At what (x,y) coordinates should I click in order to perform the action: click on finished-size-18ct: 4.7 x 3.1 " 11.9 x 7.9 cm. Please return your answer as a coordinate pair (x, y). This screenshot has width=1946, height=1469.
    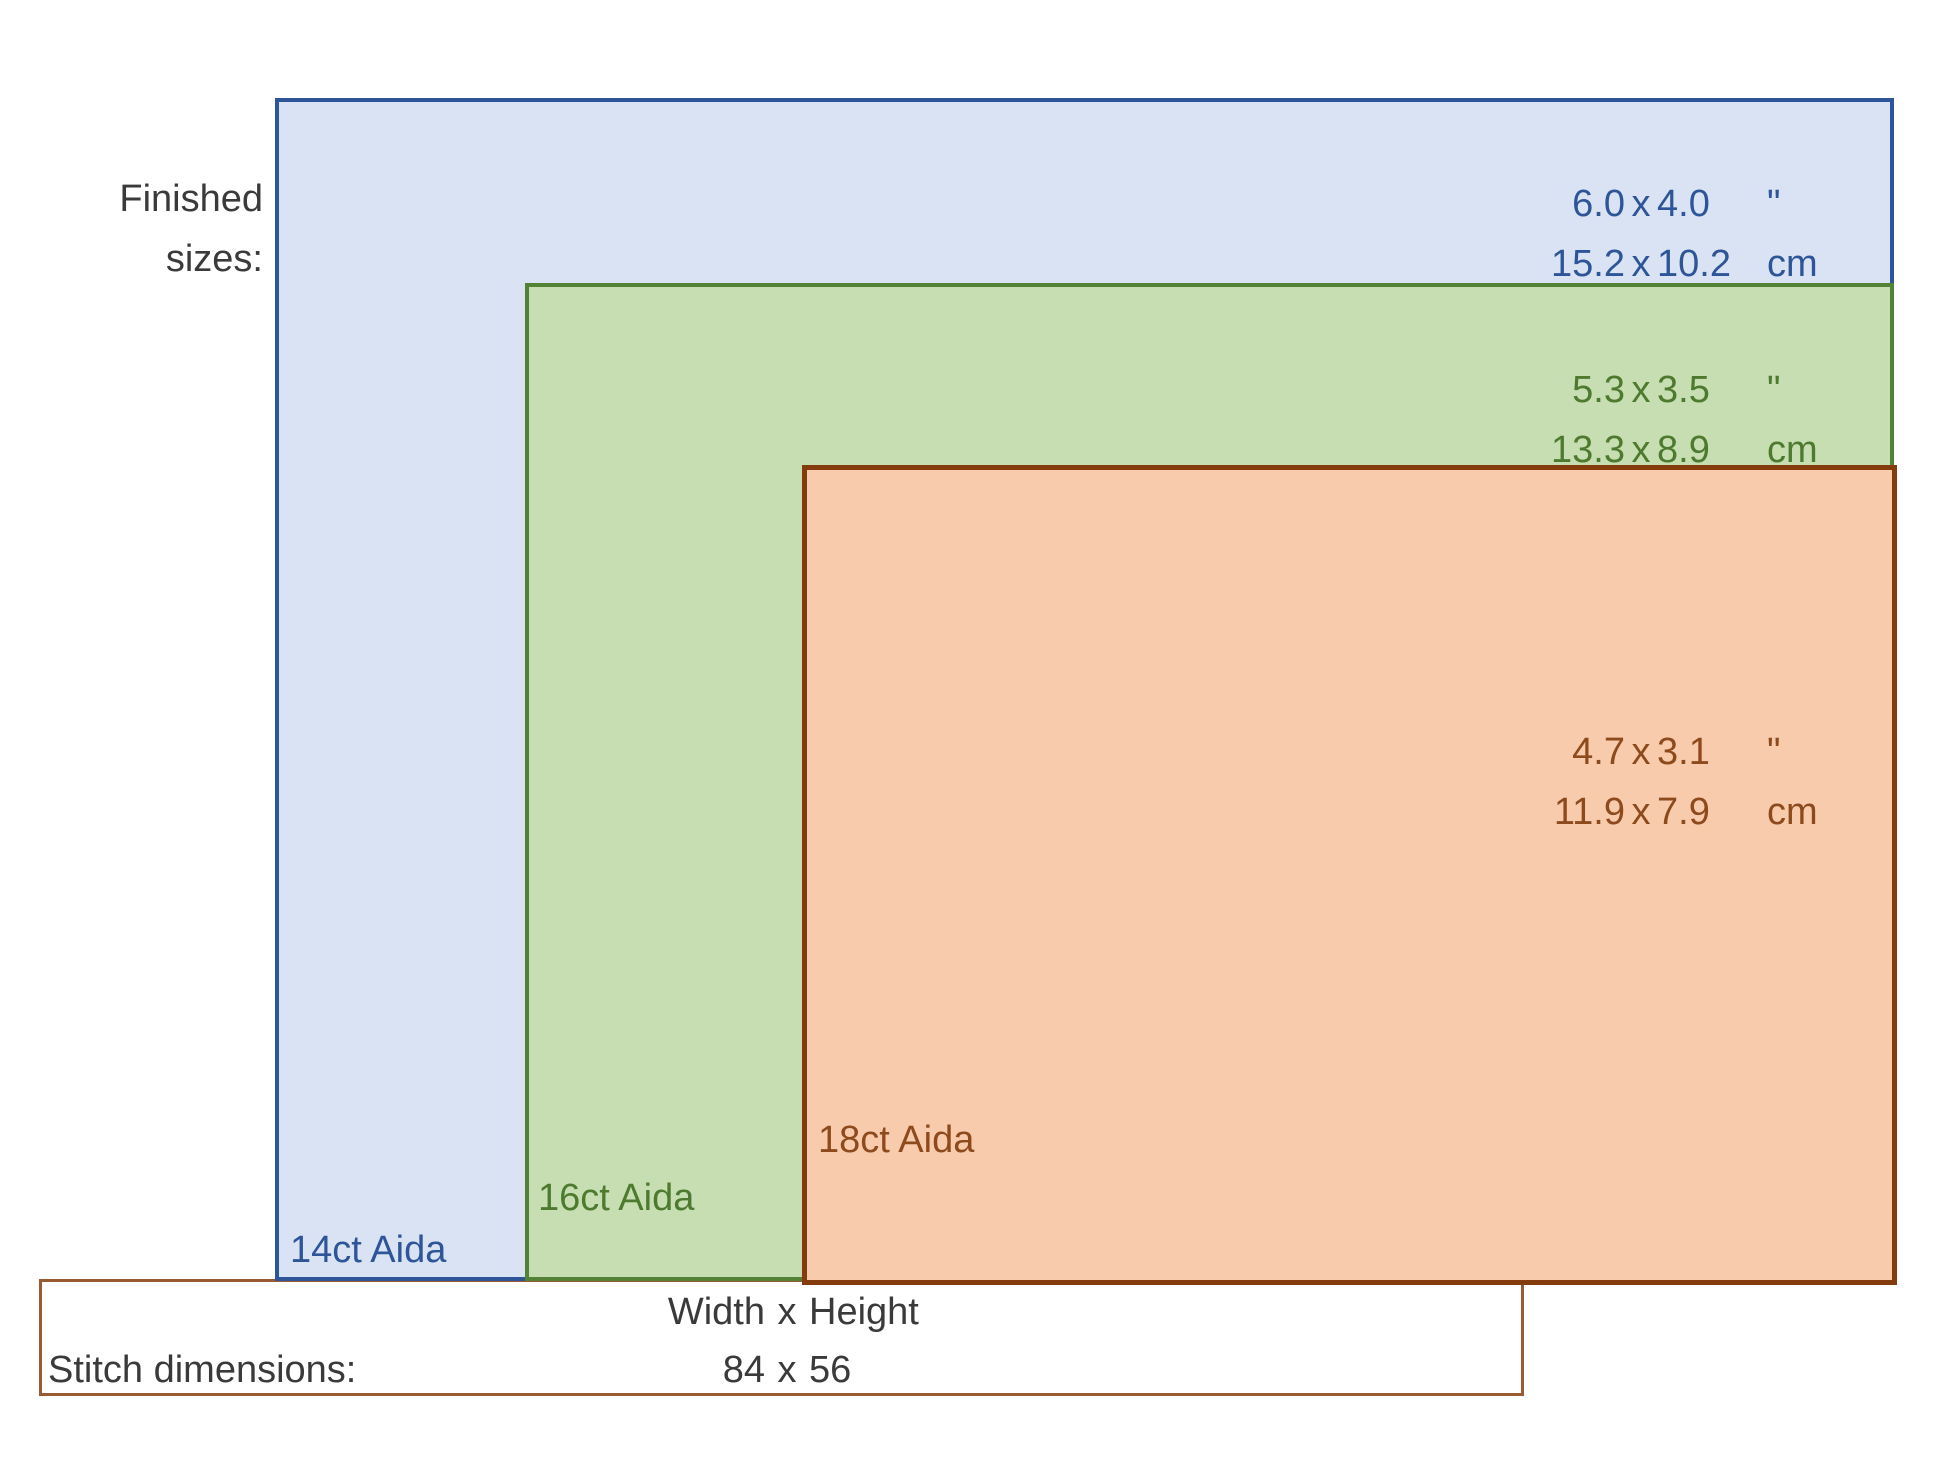
    Looking at the image, I should click on (1662, 782).